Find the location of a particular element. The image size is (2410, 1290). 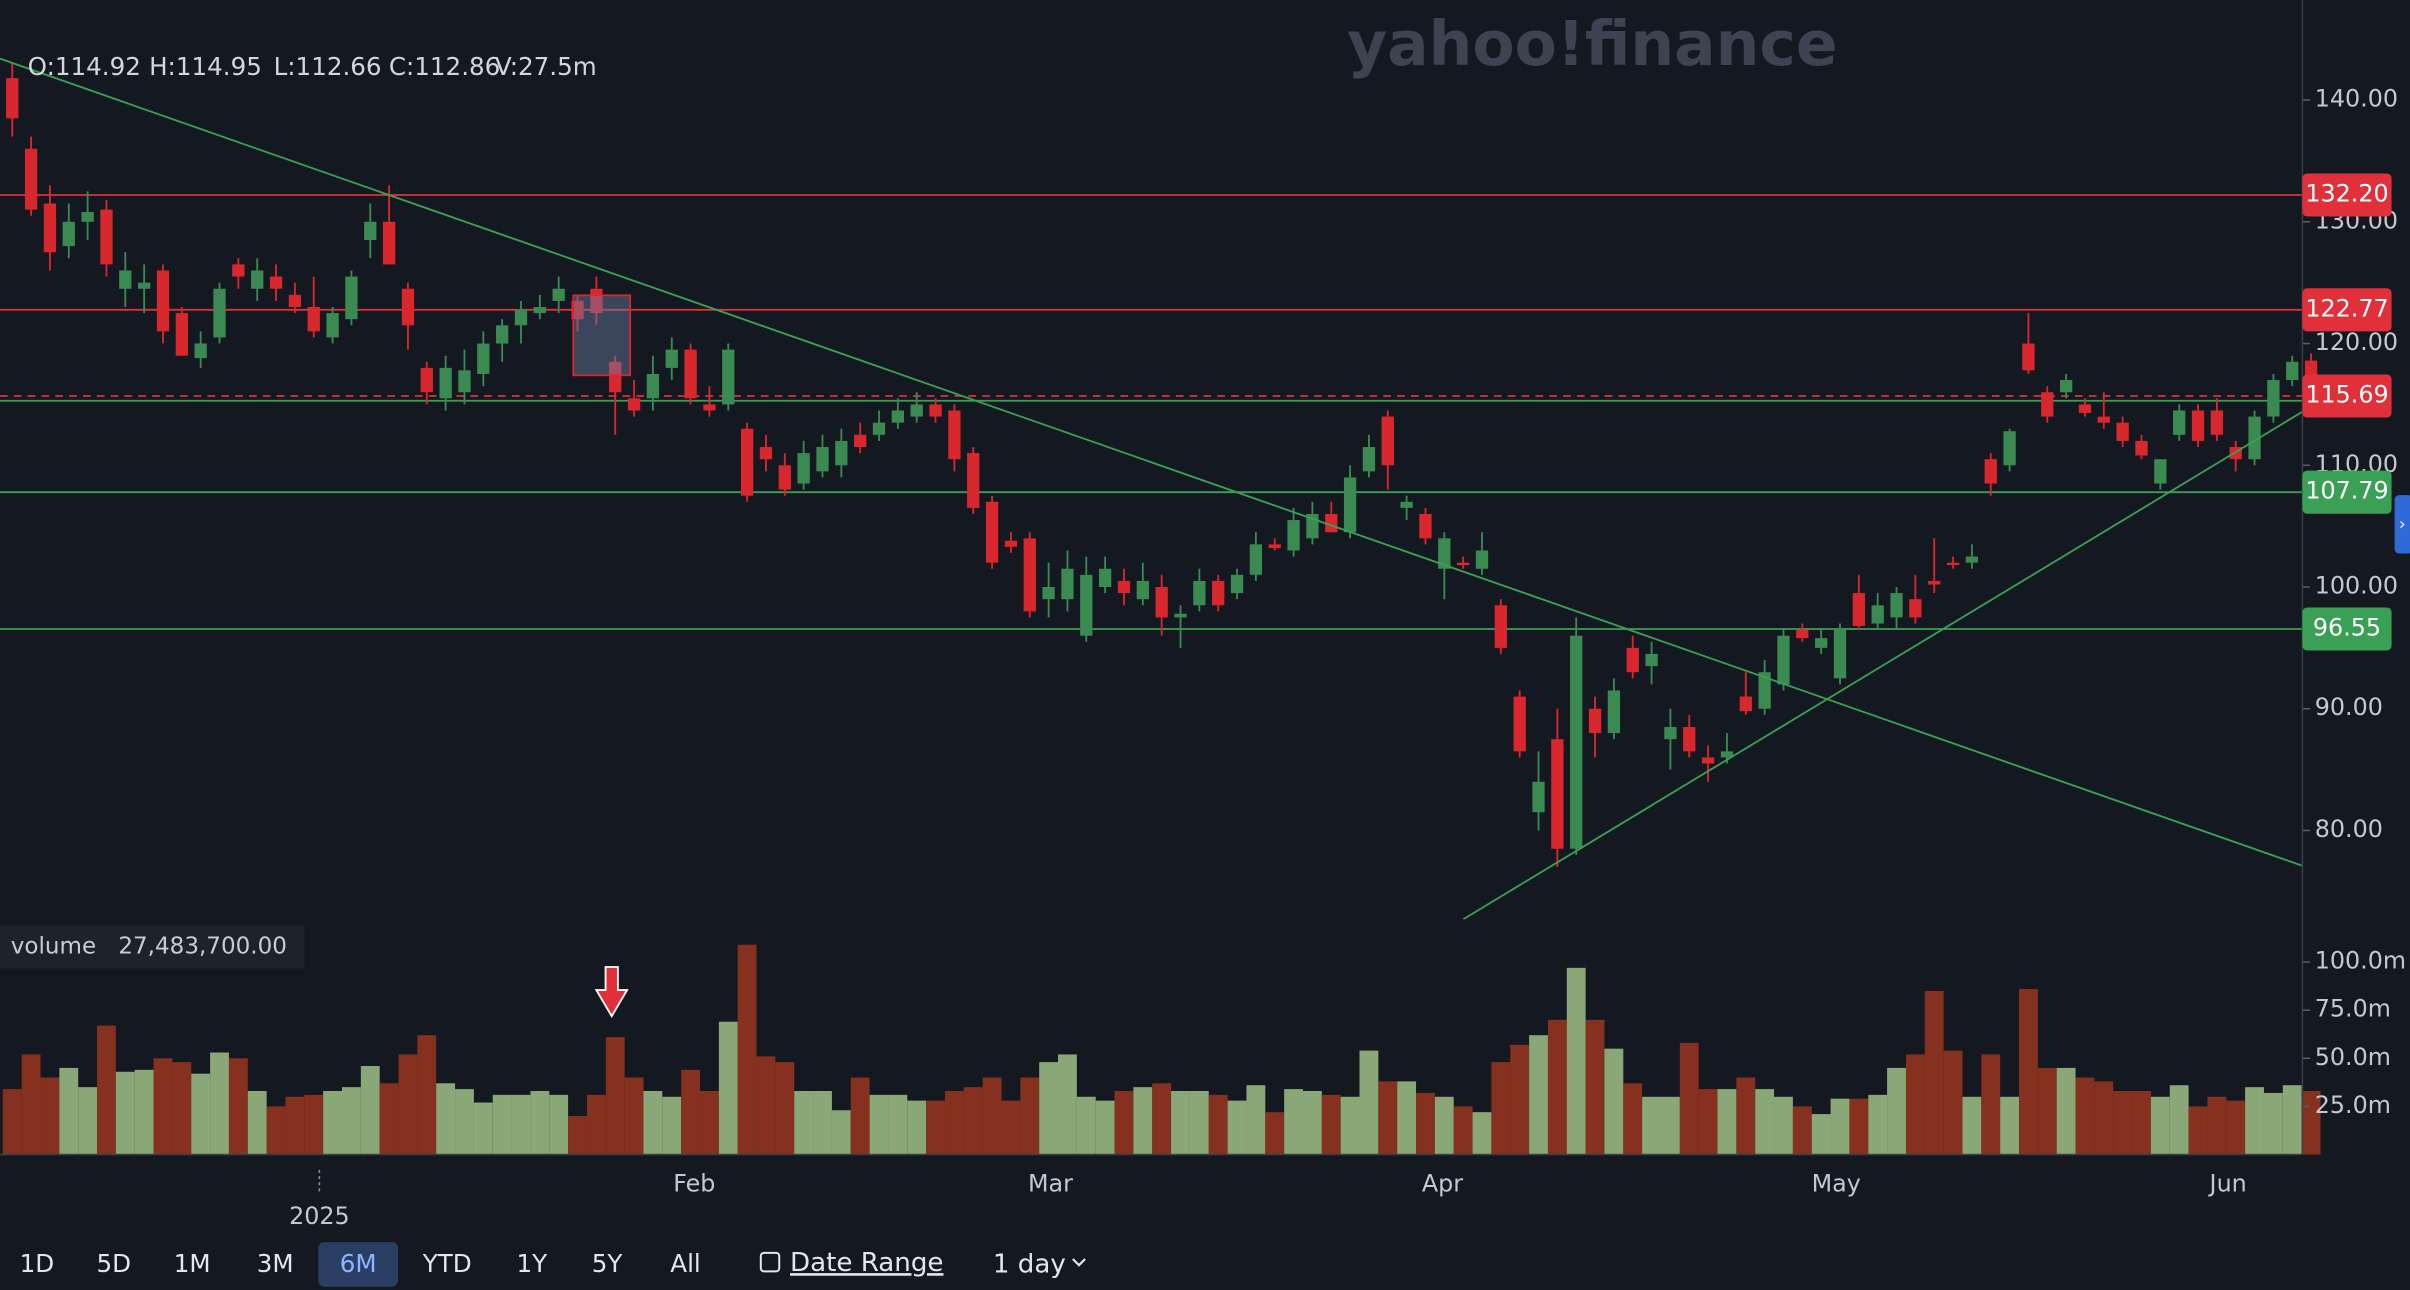

y-tick-label: 80.00 is located at coordinates (2349, 829).